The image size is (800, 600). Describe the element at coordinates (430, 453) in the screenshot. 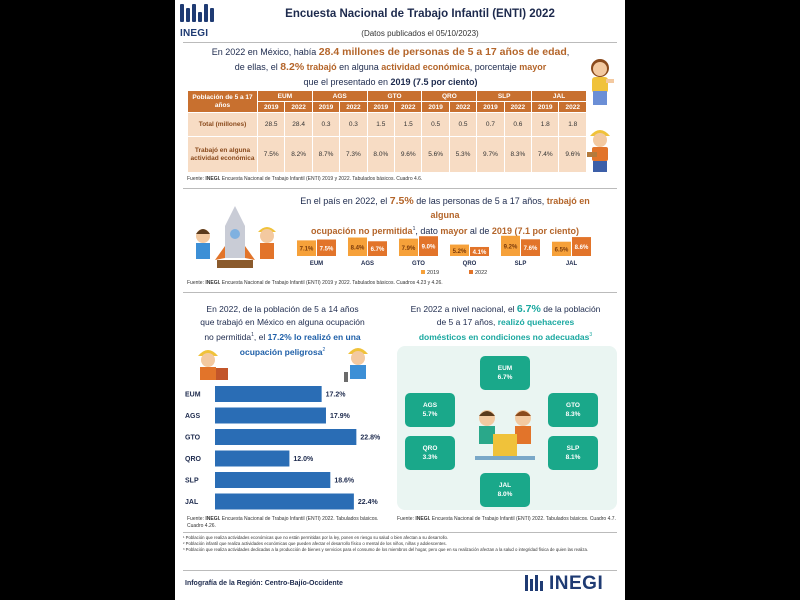

I see `entity-box-qro: QRO 3.3%` at that location.